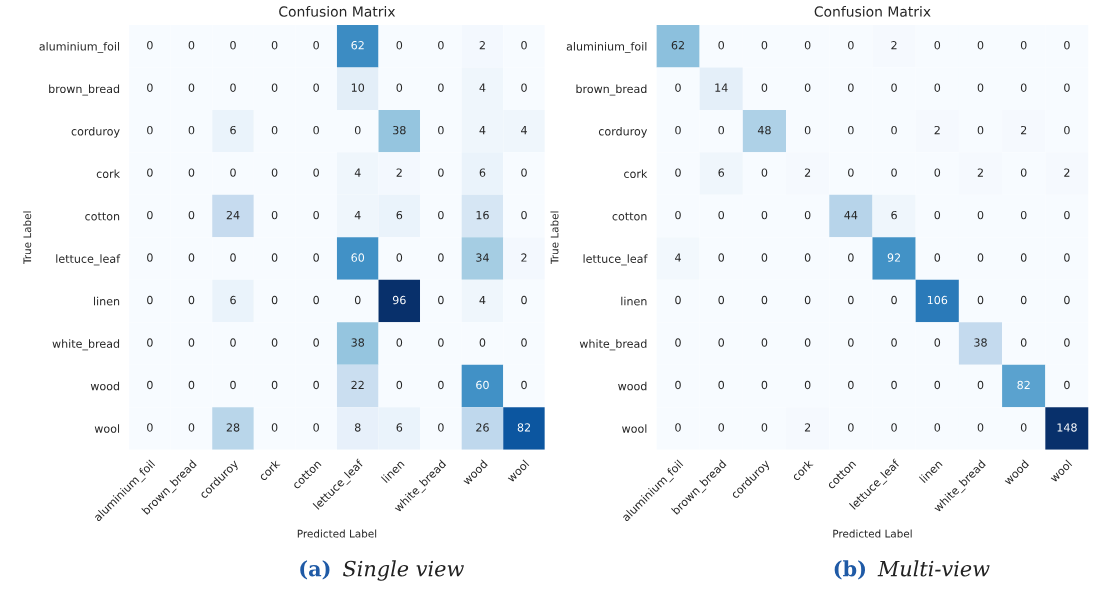 This screenshot has width=1094, height=594. What do you see at coordinates (1067, 427) in the screenshot?
I see `data-label: 148` at bounding box center [1067, 427].